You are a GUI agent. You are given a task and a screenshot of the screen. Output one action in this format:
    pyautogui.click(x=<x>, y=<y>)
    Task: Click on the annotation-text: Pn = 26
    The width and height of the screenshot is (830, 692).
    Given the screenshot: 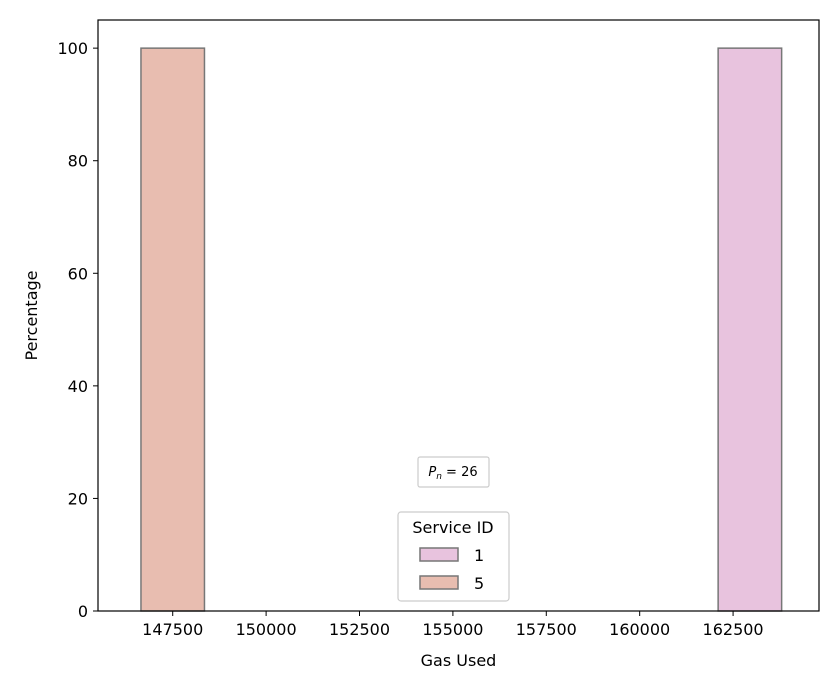 What is the action you would take?
    pyautogui.click(x=452, y=473)
    